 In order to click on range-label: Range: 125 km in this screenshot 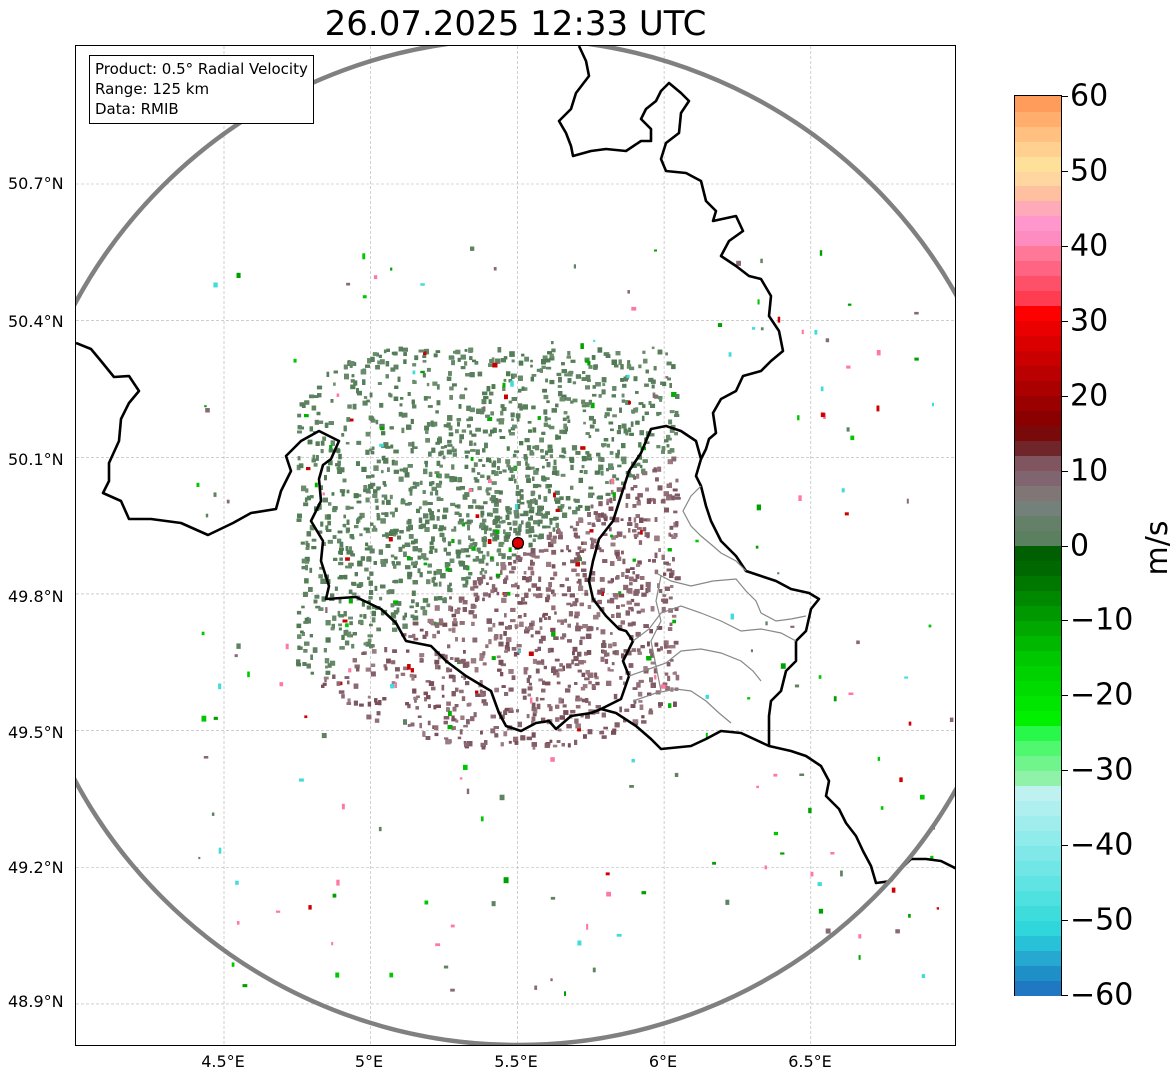, I will do `click(152, 89)`.